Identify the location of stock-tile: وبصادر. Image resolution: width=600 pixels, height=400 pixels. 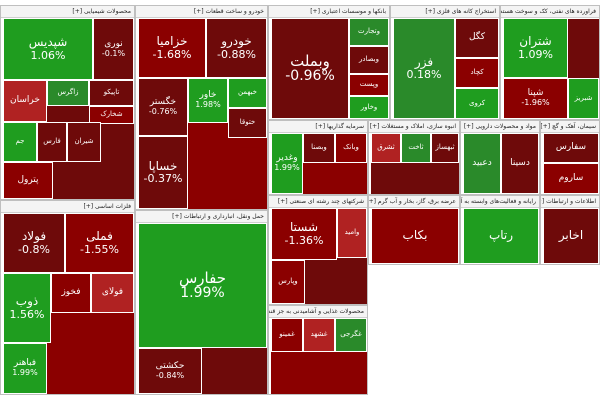
(369, 60).